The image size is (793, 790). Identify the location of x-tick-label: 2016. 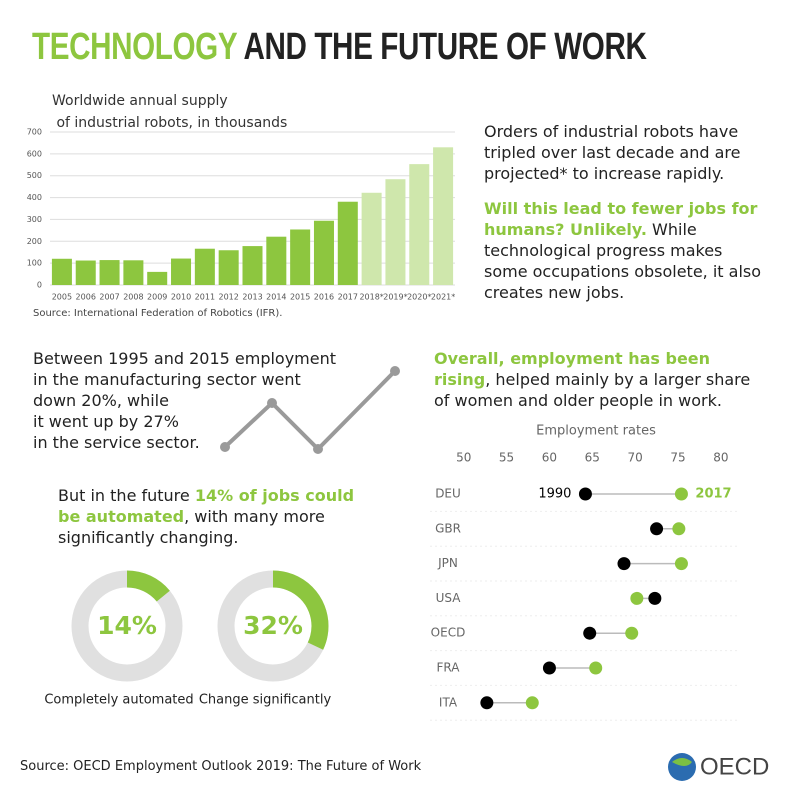
(324, 297).